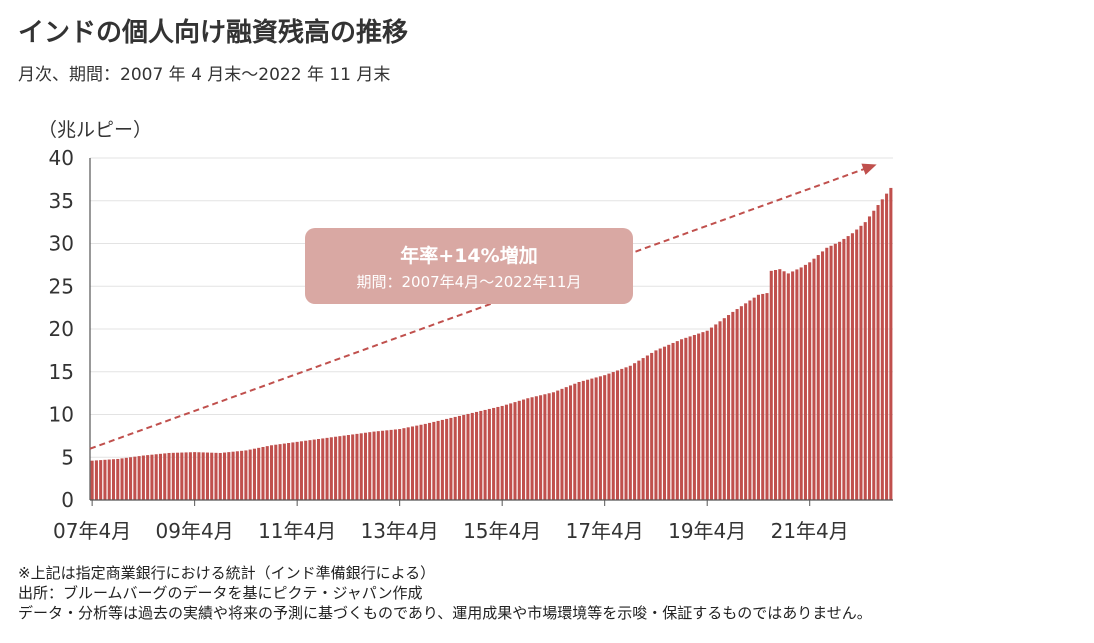 This screenshot has height=643, width=1094. Describe the element at coordinates (61, 201) in the screenshot. I see `y-tick-label: 35` at that location.